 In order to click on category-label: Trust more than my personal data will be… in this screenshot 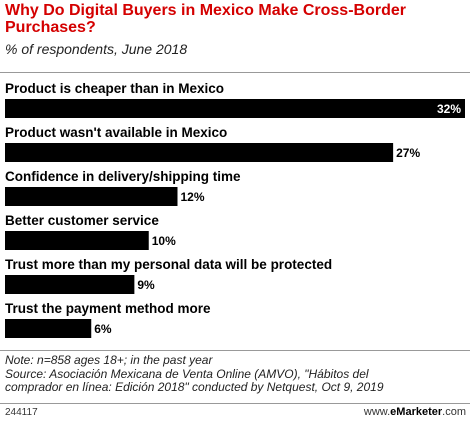, I will do `click(168, 264)`.